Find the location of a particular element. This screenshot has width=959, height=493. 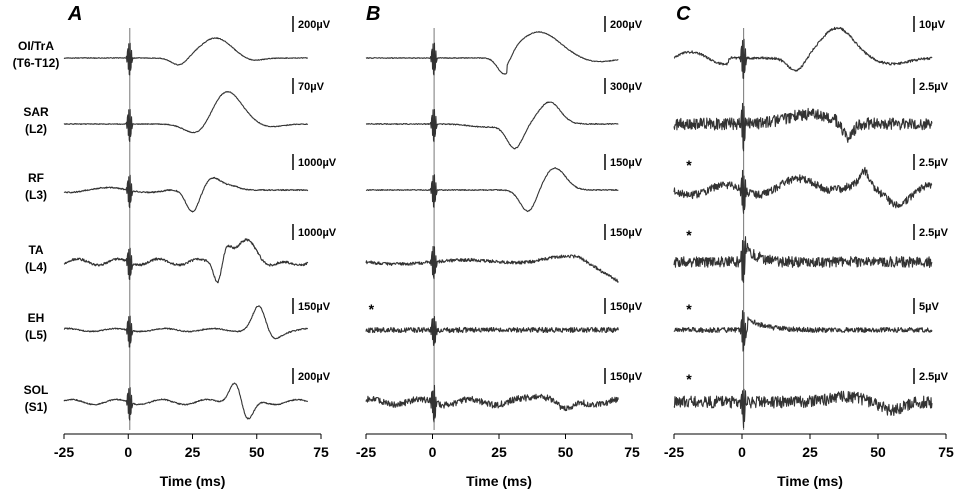

row-label-muscle: OI/TrA is located at coordinates (36, 46).